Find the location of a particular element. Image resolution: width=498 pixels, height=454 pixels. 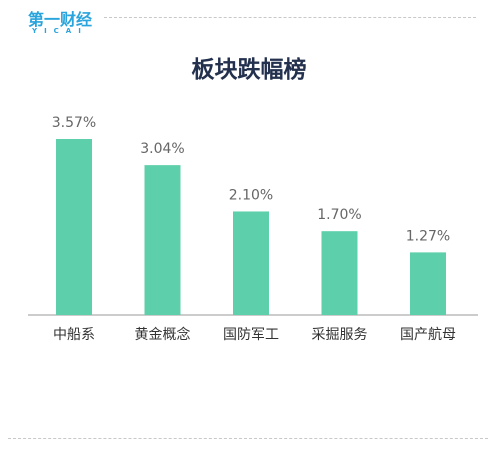

bottom-divider is located at coordinates (248, 438).